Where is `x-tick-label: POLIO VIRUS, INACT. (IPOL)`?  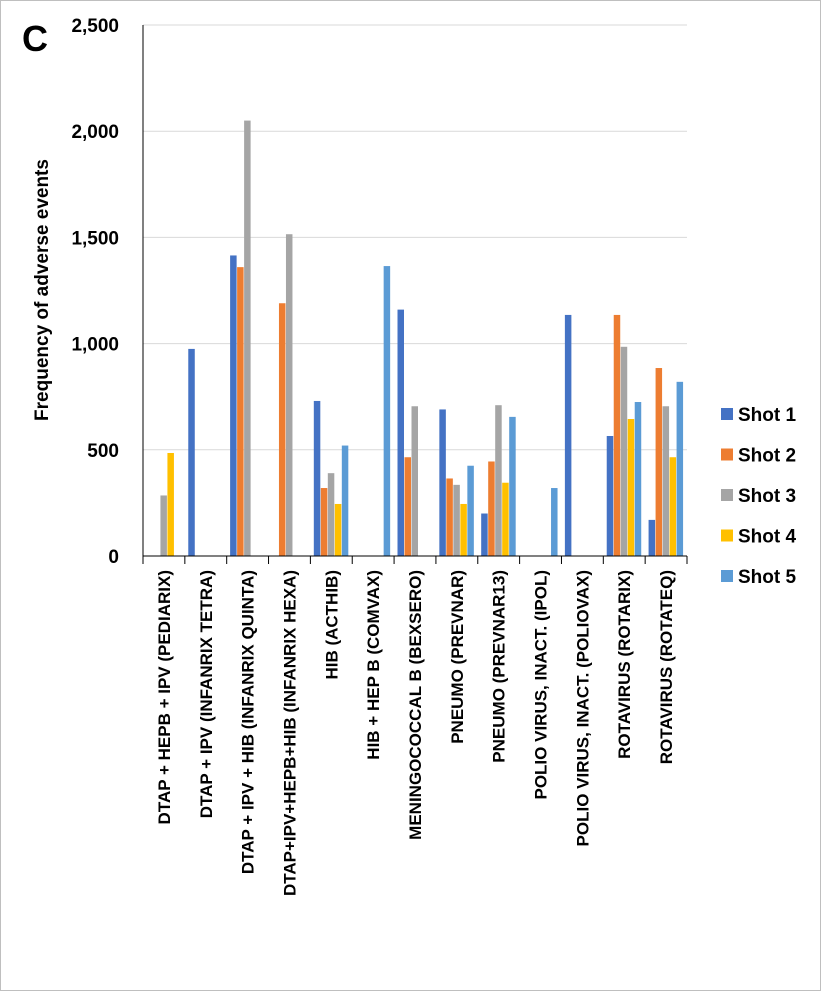
x-tick-label: POLIO VIRUS, INACT. (IPOL) is located at coordinates (541, 685).